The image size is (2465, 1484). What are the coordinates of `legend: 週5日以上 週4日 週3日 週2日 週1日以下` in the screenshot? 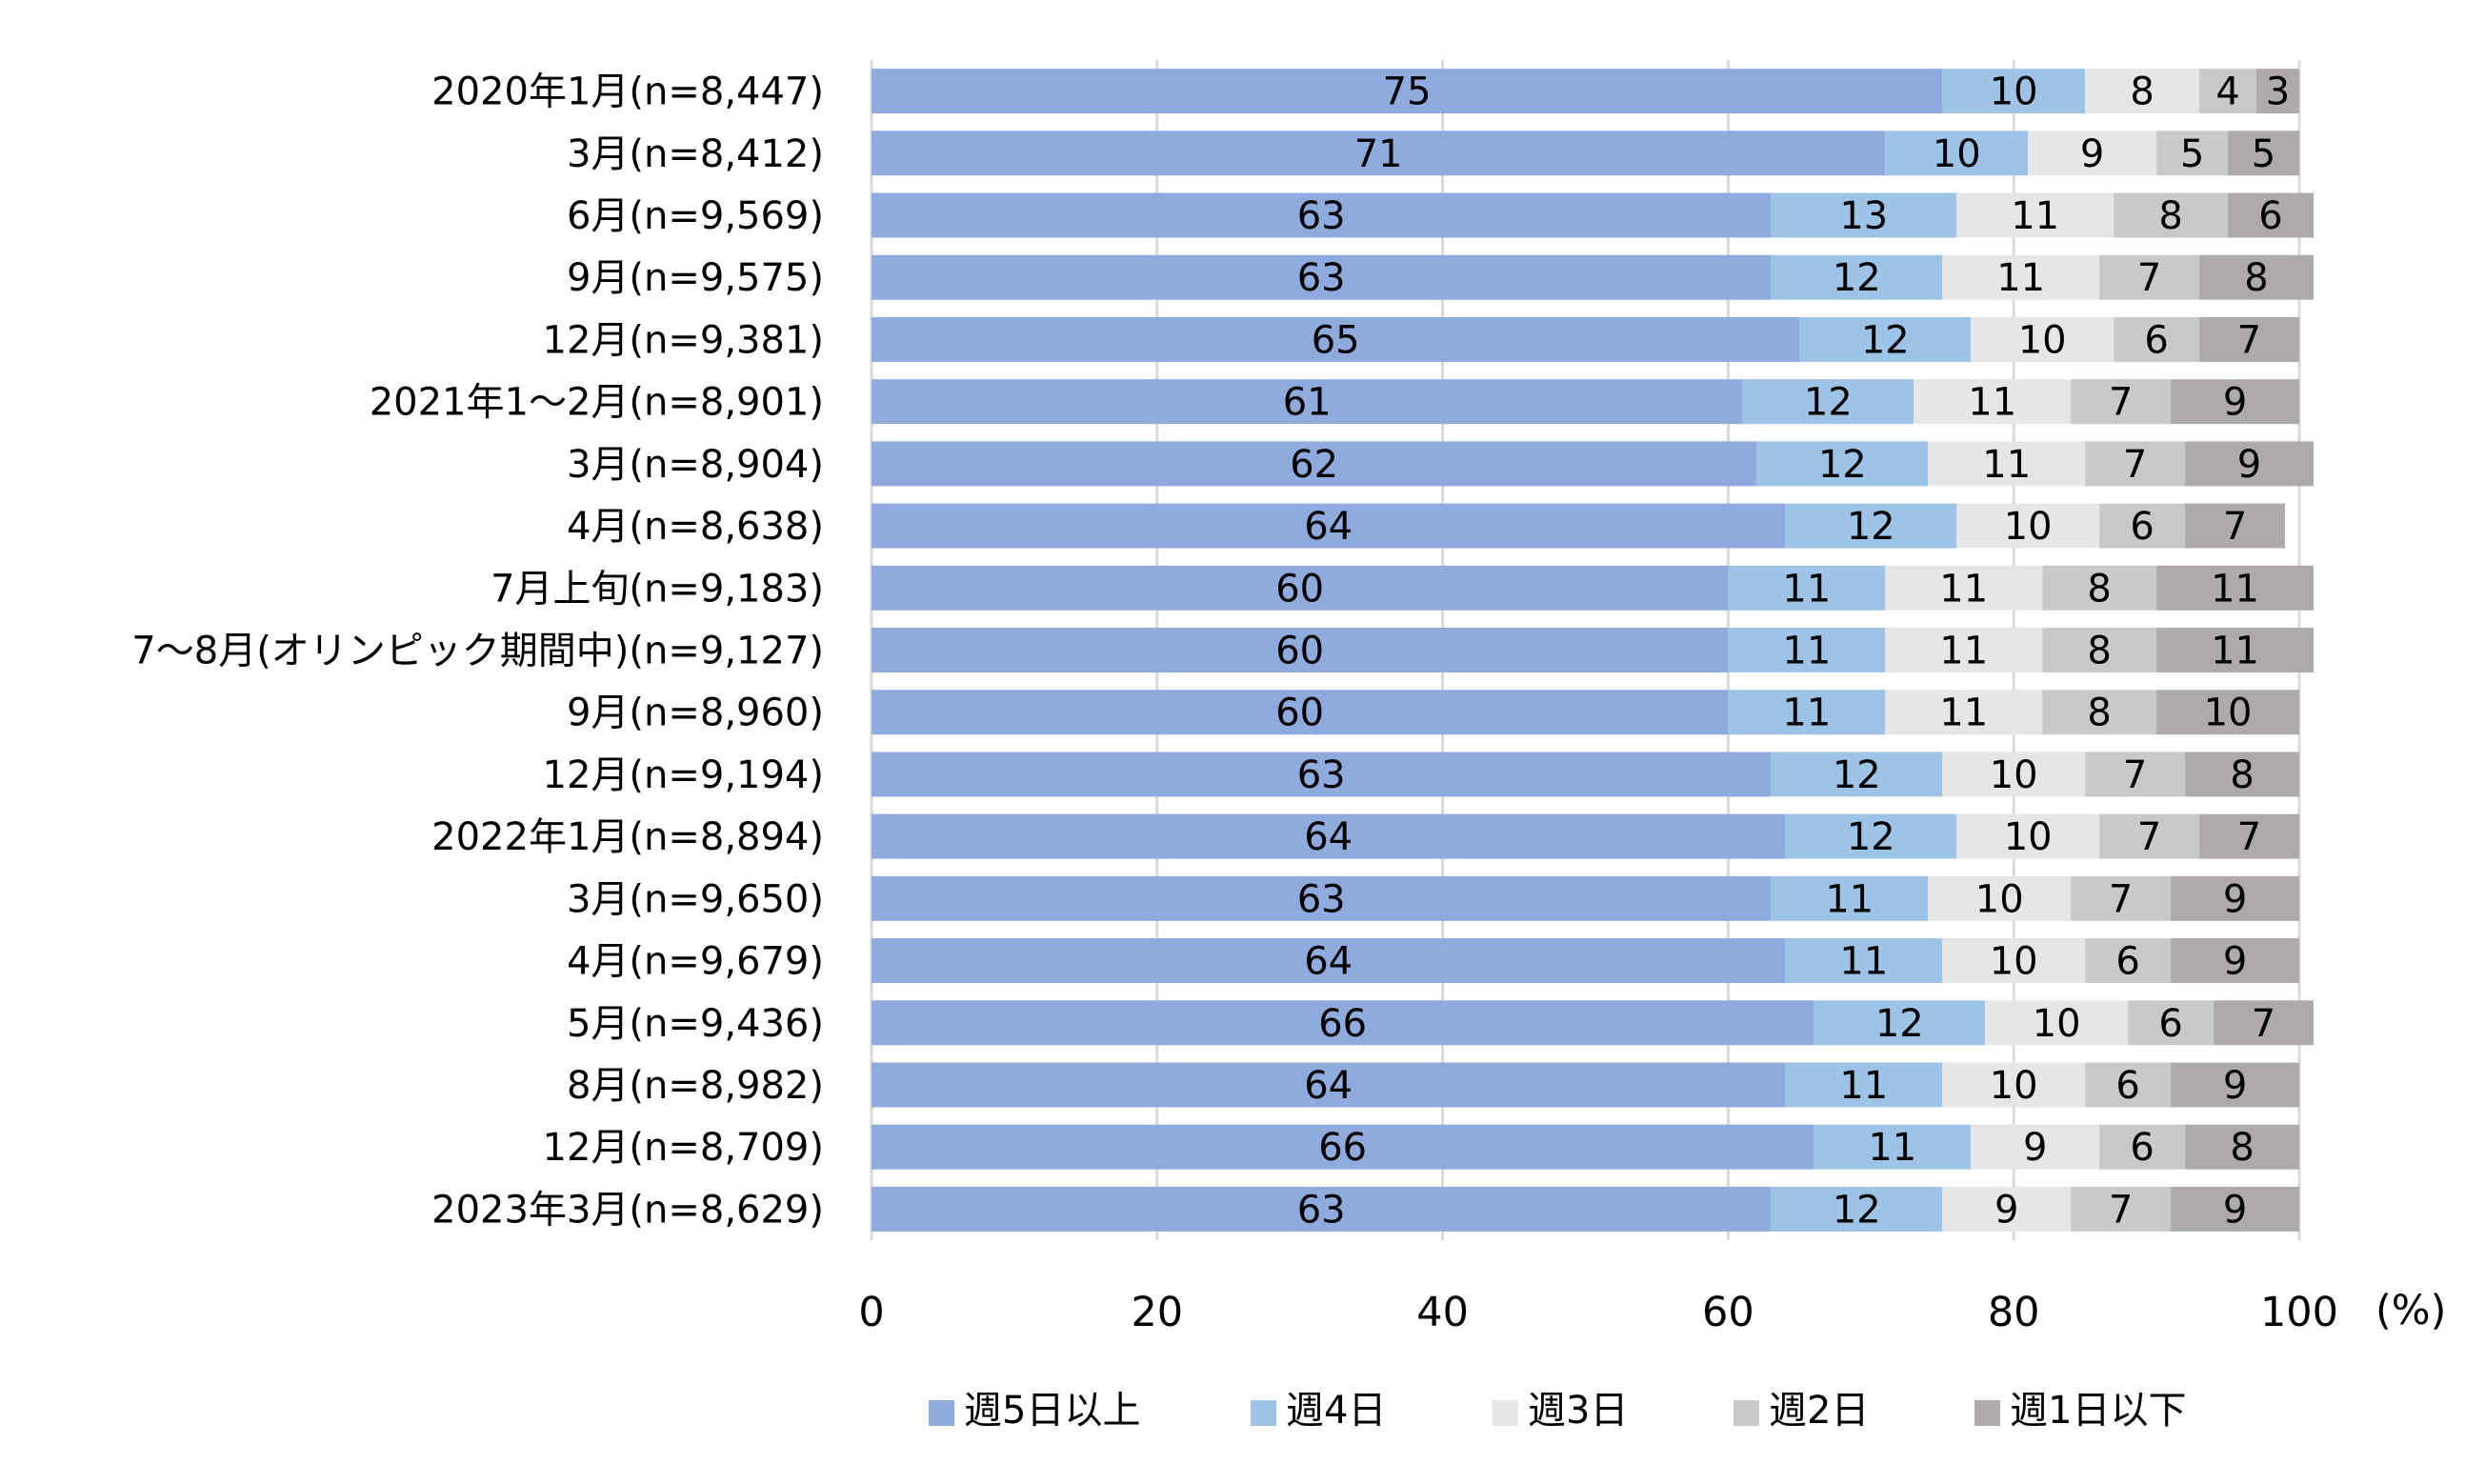 It's located at (1557, 1411).